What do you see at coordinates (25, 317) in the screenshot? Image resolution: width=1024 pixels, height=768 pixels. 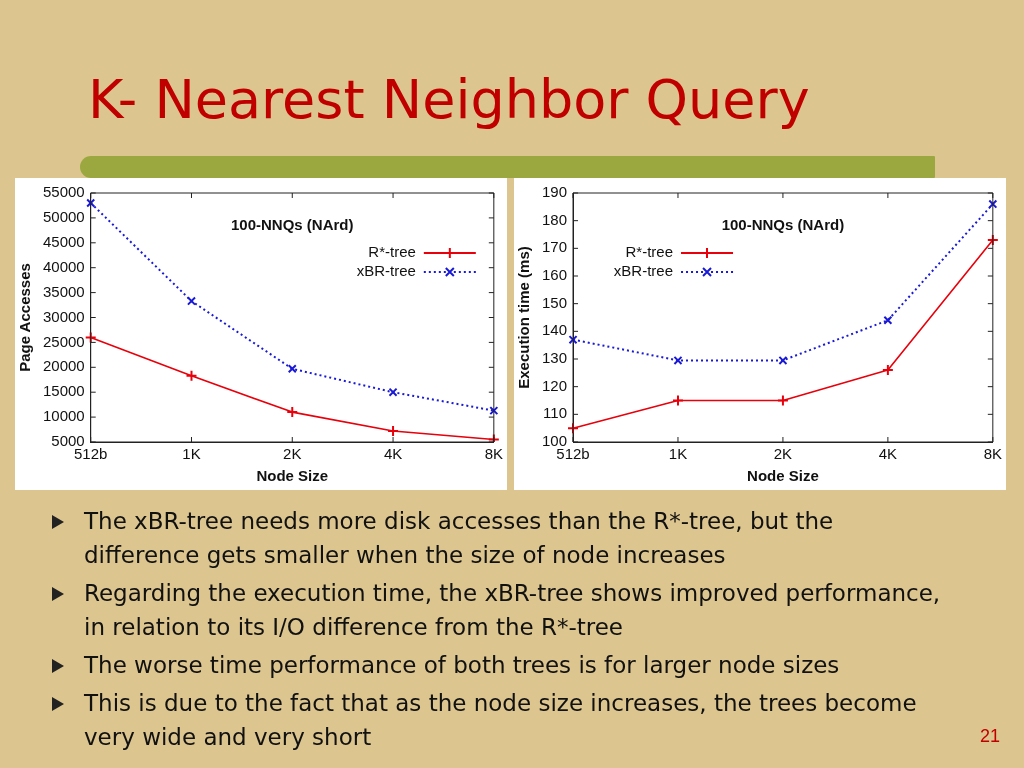 I see `y-axis-title: Page Accesses` at bounding box center [25, 317].